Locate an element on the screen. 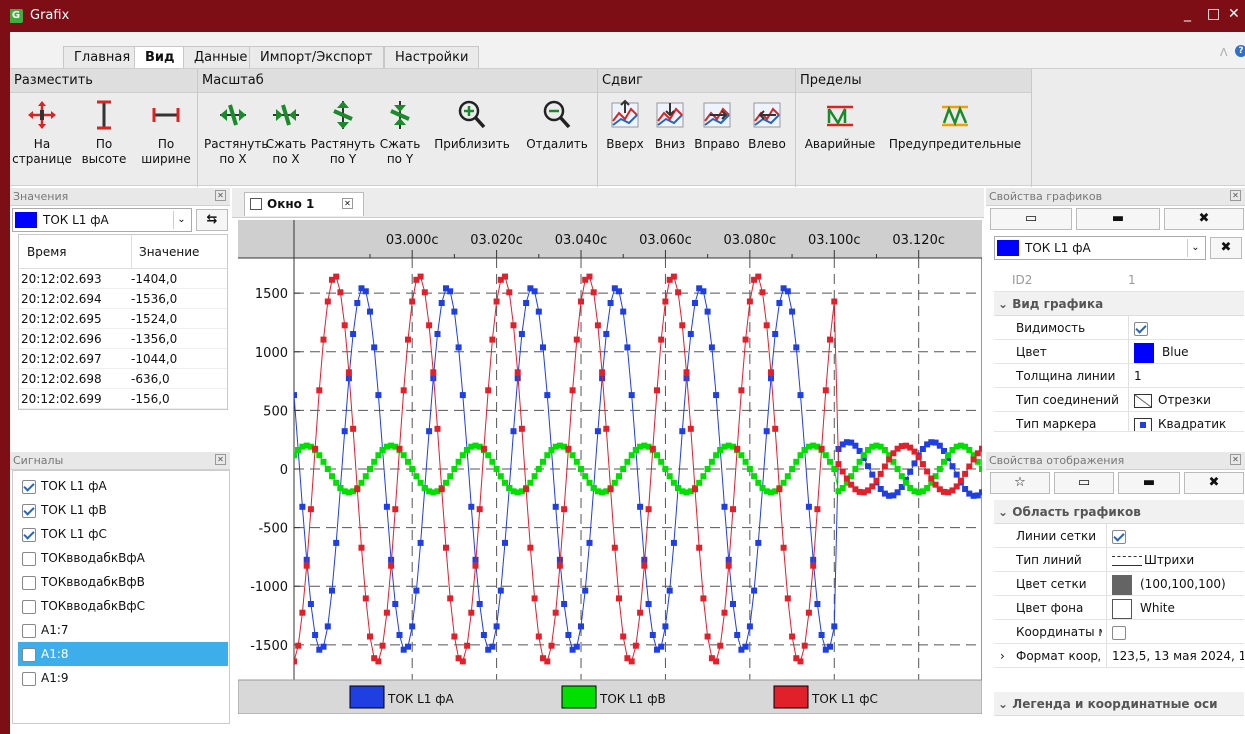 The image size is (1245, 734). warning-limits-button: Предупредительные is located at coordinates (955, 125).